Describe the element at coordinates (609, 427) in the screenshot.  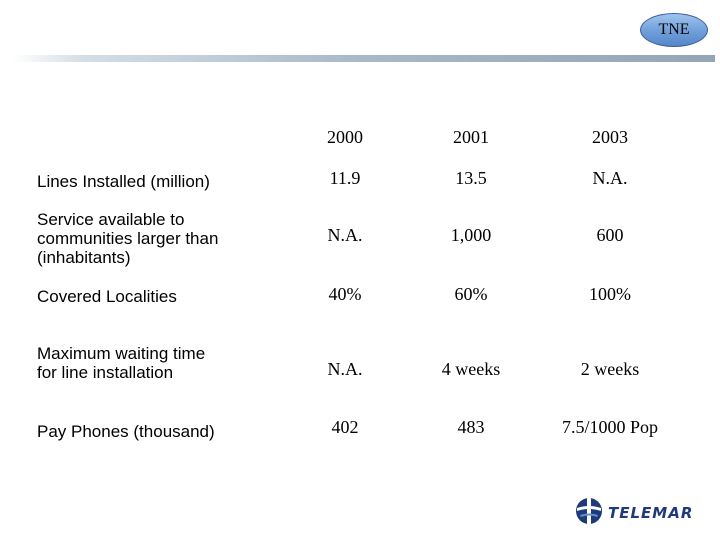
I see `table-cell: 7.5/1000 Pop` at that location.